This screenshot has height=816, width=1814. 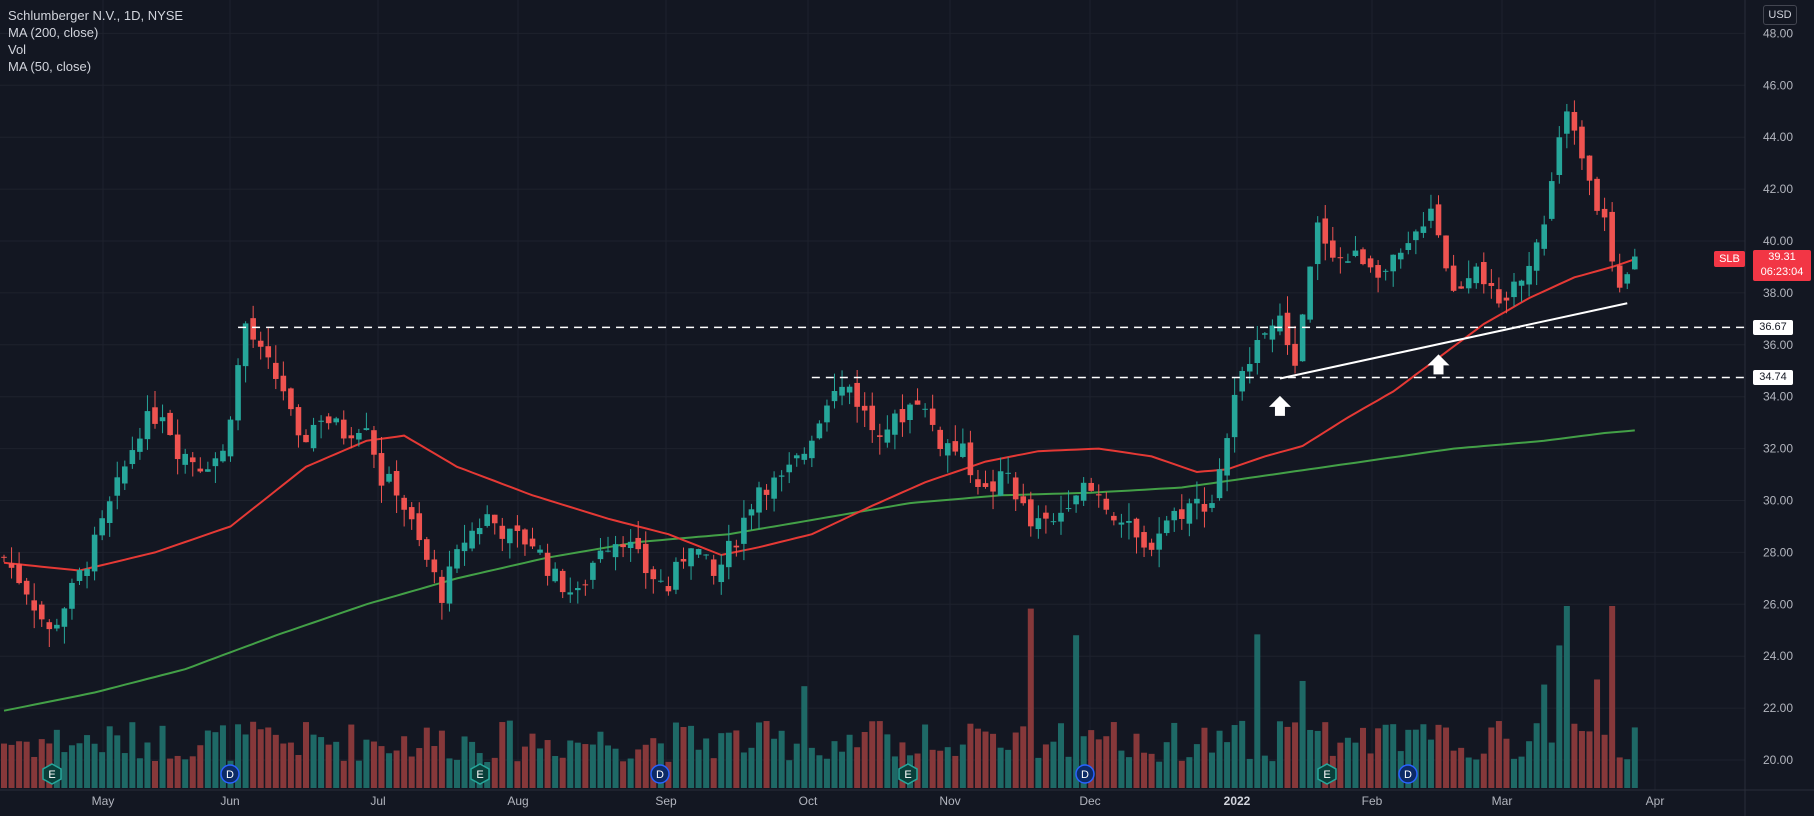 I want to click on legend-title: Schlumberger N.V., 1D, NYSE, so click(x=96, y=15).